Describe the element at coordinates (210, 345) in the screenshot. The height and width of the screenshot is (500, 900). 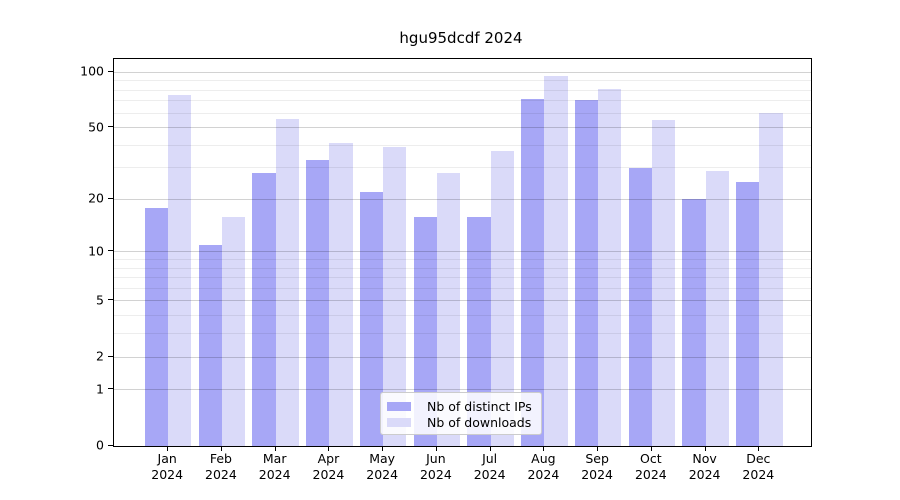
I see `bar-feb-distinct-ips` at that location.